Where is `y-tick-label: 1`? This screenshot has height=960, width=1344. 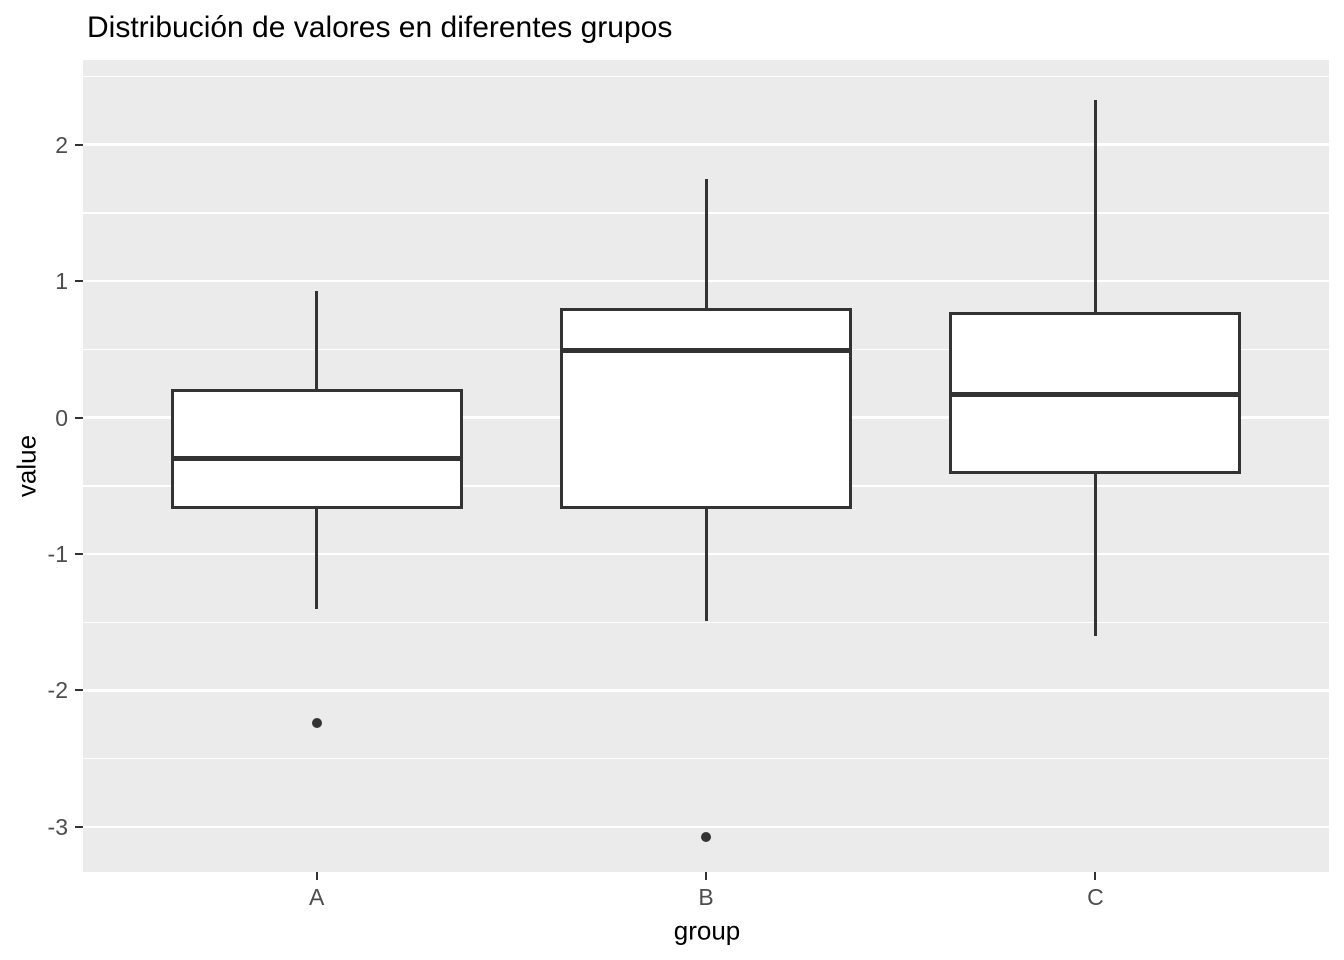
y-tick-label: 1 is located at coordinates (61, 281).